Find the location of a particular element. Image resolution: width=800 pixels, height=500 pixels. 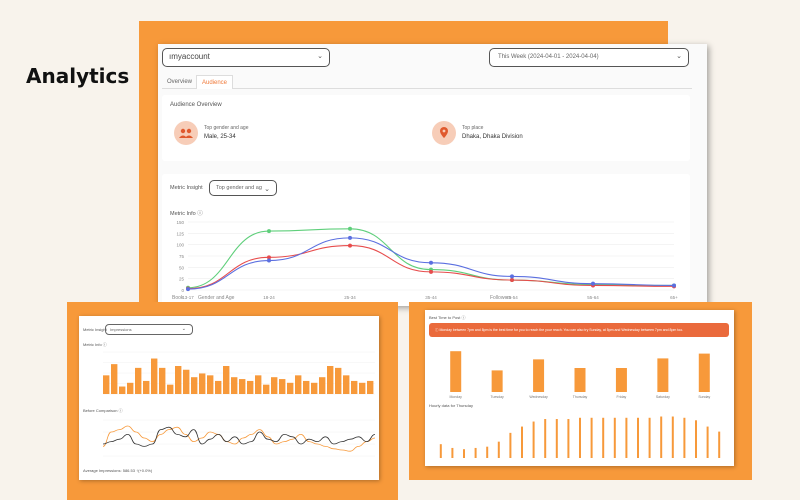

y-tick-label: 150 is located at coordinates (180, 222).